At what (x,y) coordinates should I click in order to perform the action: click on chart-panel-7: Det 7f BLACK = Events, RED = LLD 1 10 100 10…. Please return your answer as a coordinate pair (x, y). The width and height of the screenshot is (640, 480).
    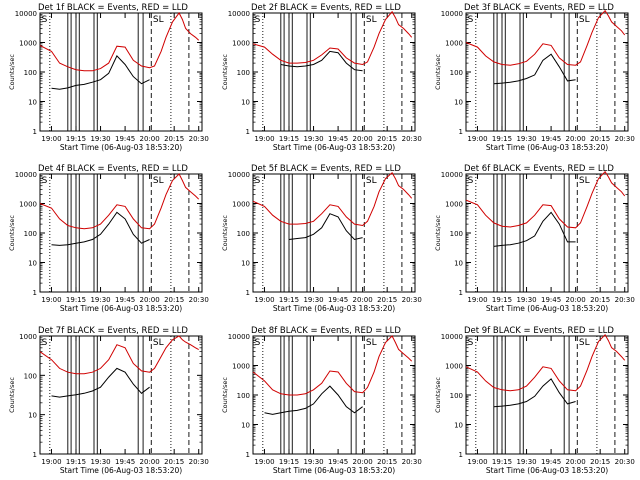
    Looking at the image, I should click on (108, 400).